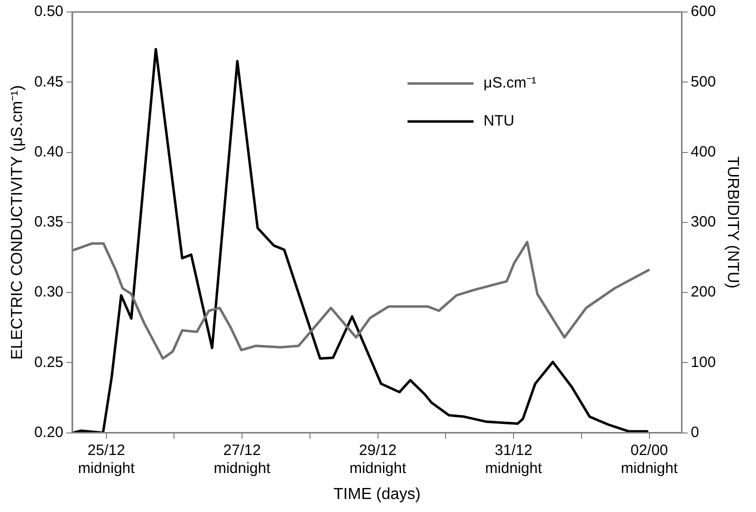 This screenshot has width=756, height=512. What do you see at coordinates (49, 362) in the screenshot?
I see `y-tick-label: 0.25` at bounding box center [49, 362].